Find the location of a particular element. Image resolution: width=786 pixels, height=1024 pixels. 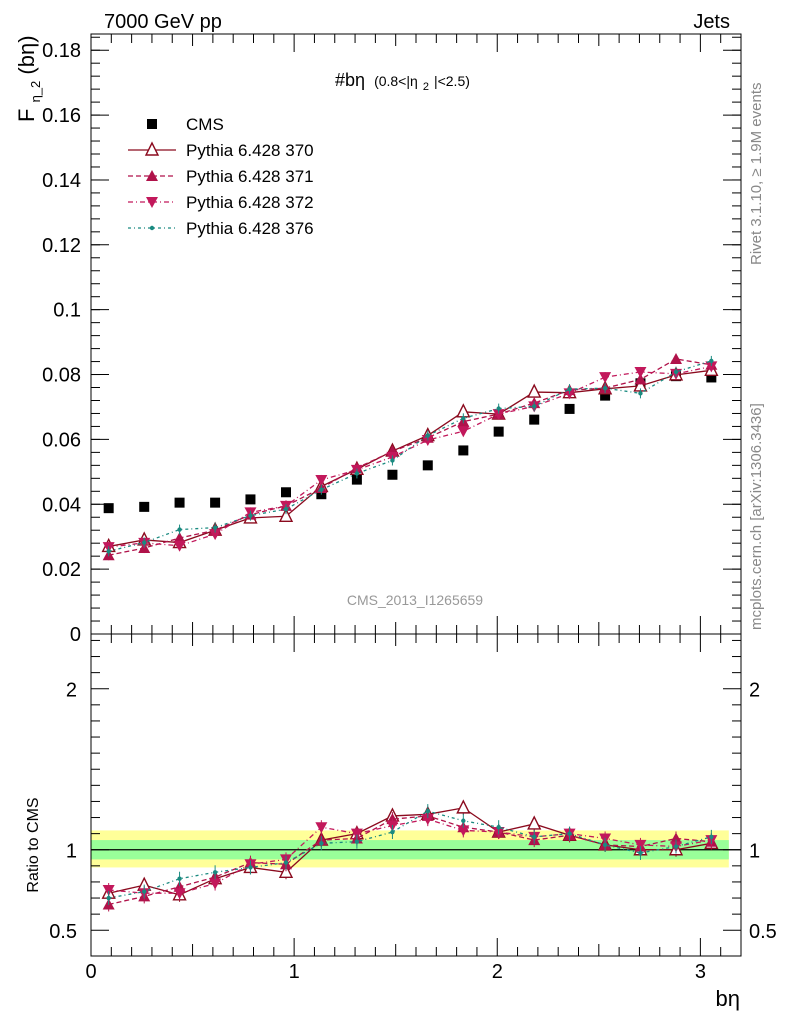

legend-label: Pythia 6.428 371 is located at coordinates (250, 176).